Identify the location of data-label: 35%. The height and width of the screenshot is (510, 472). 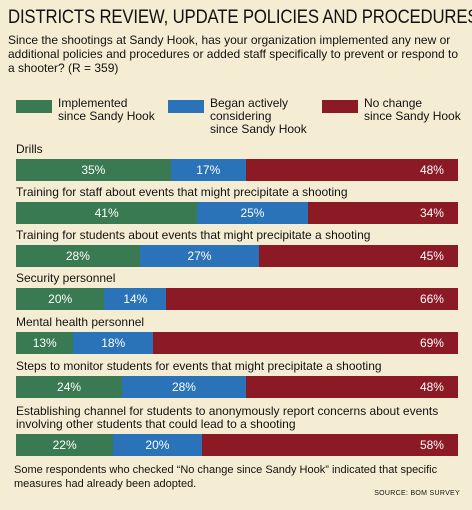
(93, 170).